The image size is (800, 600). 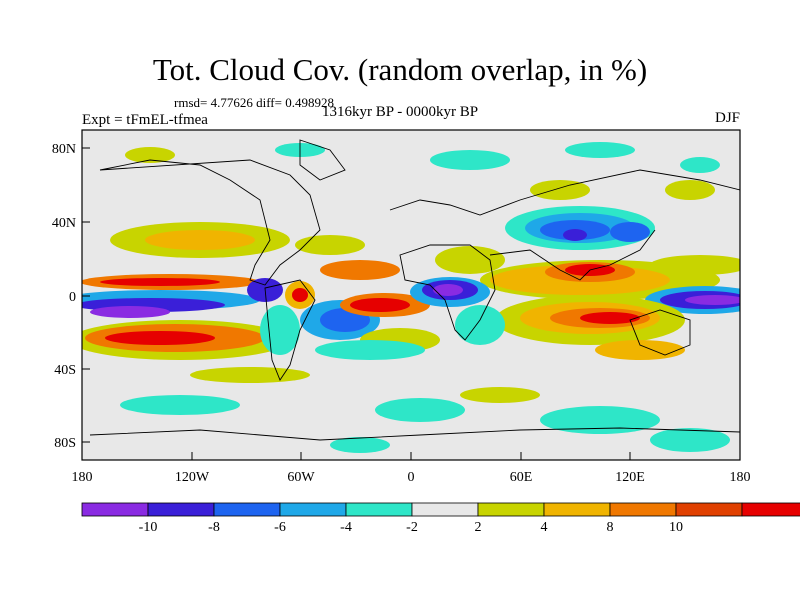 What do you see at coordinates (192, 477) in the screenshot?
I see `lon-label: 120W` at bounding box center [192, 477].